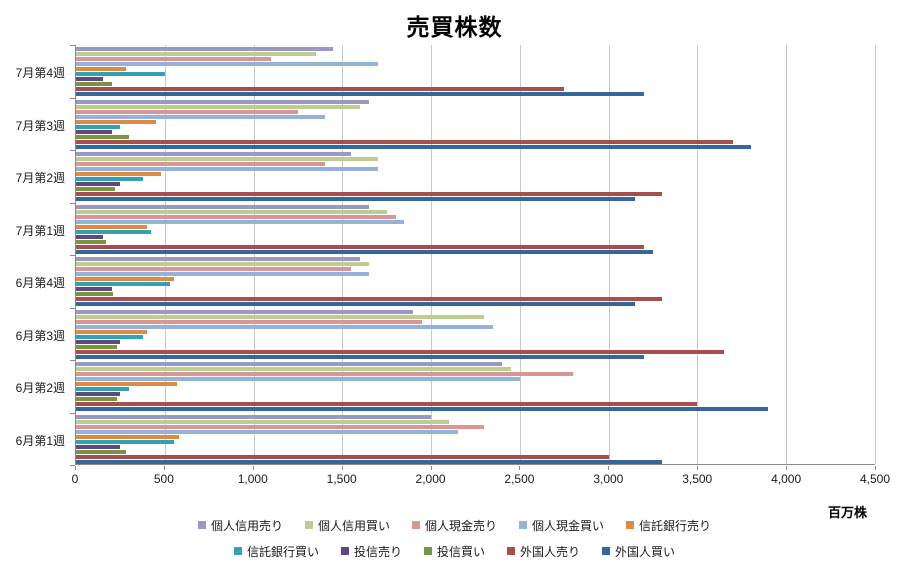 Image resolution: width=909 pixels, height=586 pixels. I want to click on legend-item-個人現金買い: 個人現金買い, so click(561, 525).